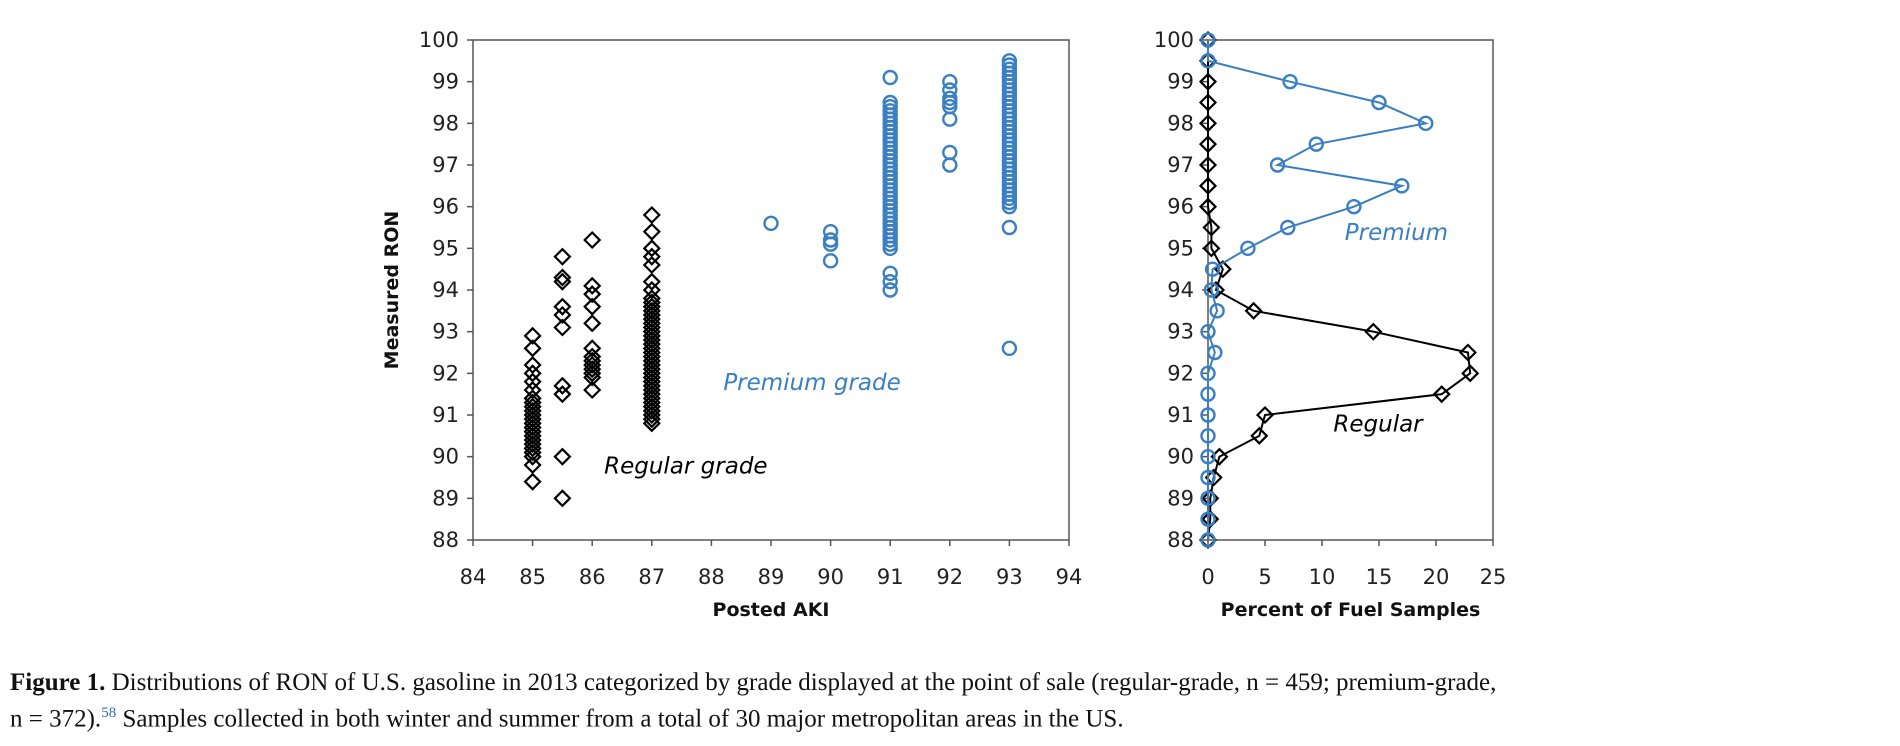 The image size is (1900, 746). Describe the element at coordinates (58, 682) in the screenshot. I see `caption-label: Figure 1.` at that location.